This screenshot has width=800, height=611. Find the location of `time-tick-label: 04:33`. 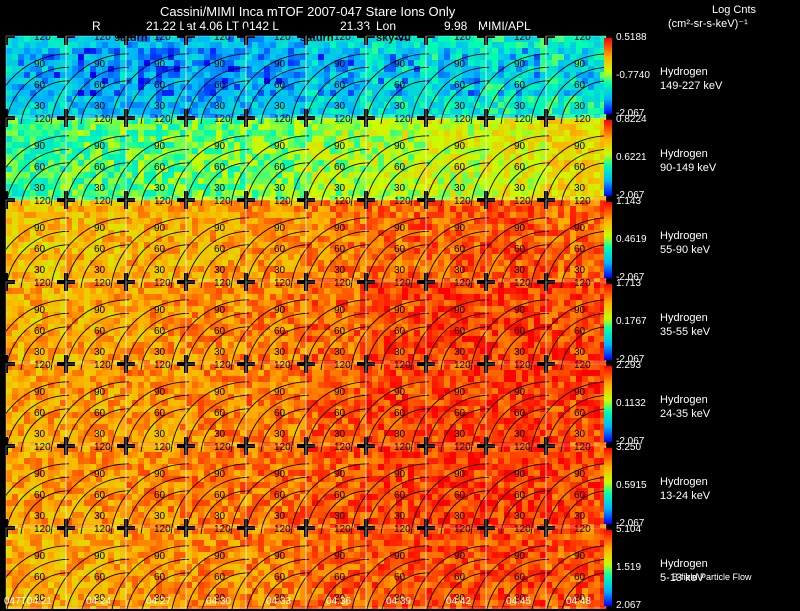

time-tick-label: 04:33 is located at coordinates (278, 601).